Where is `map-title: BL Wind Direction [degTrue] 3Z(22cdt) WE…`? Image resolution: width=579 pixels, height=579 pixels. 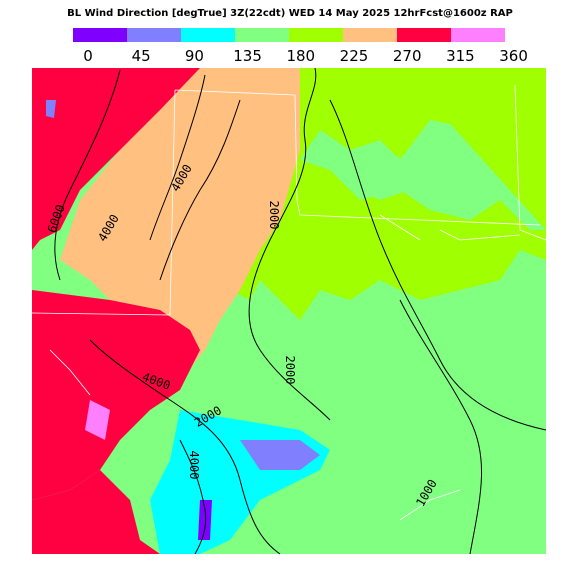
map-title: BL Wind Direction [degTrue] 3Z(22cdt) WE… is located at coordinates (290, 13).